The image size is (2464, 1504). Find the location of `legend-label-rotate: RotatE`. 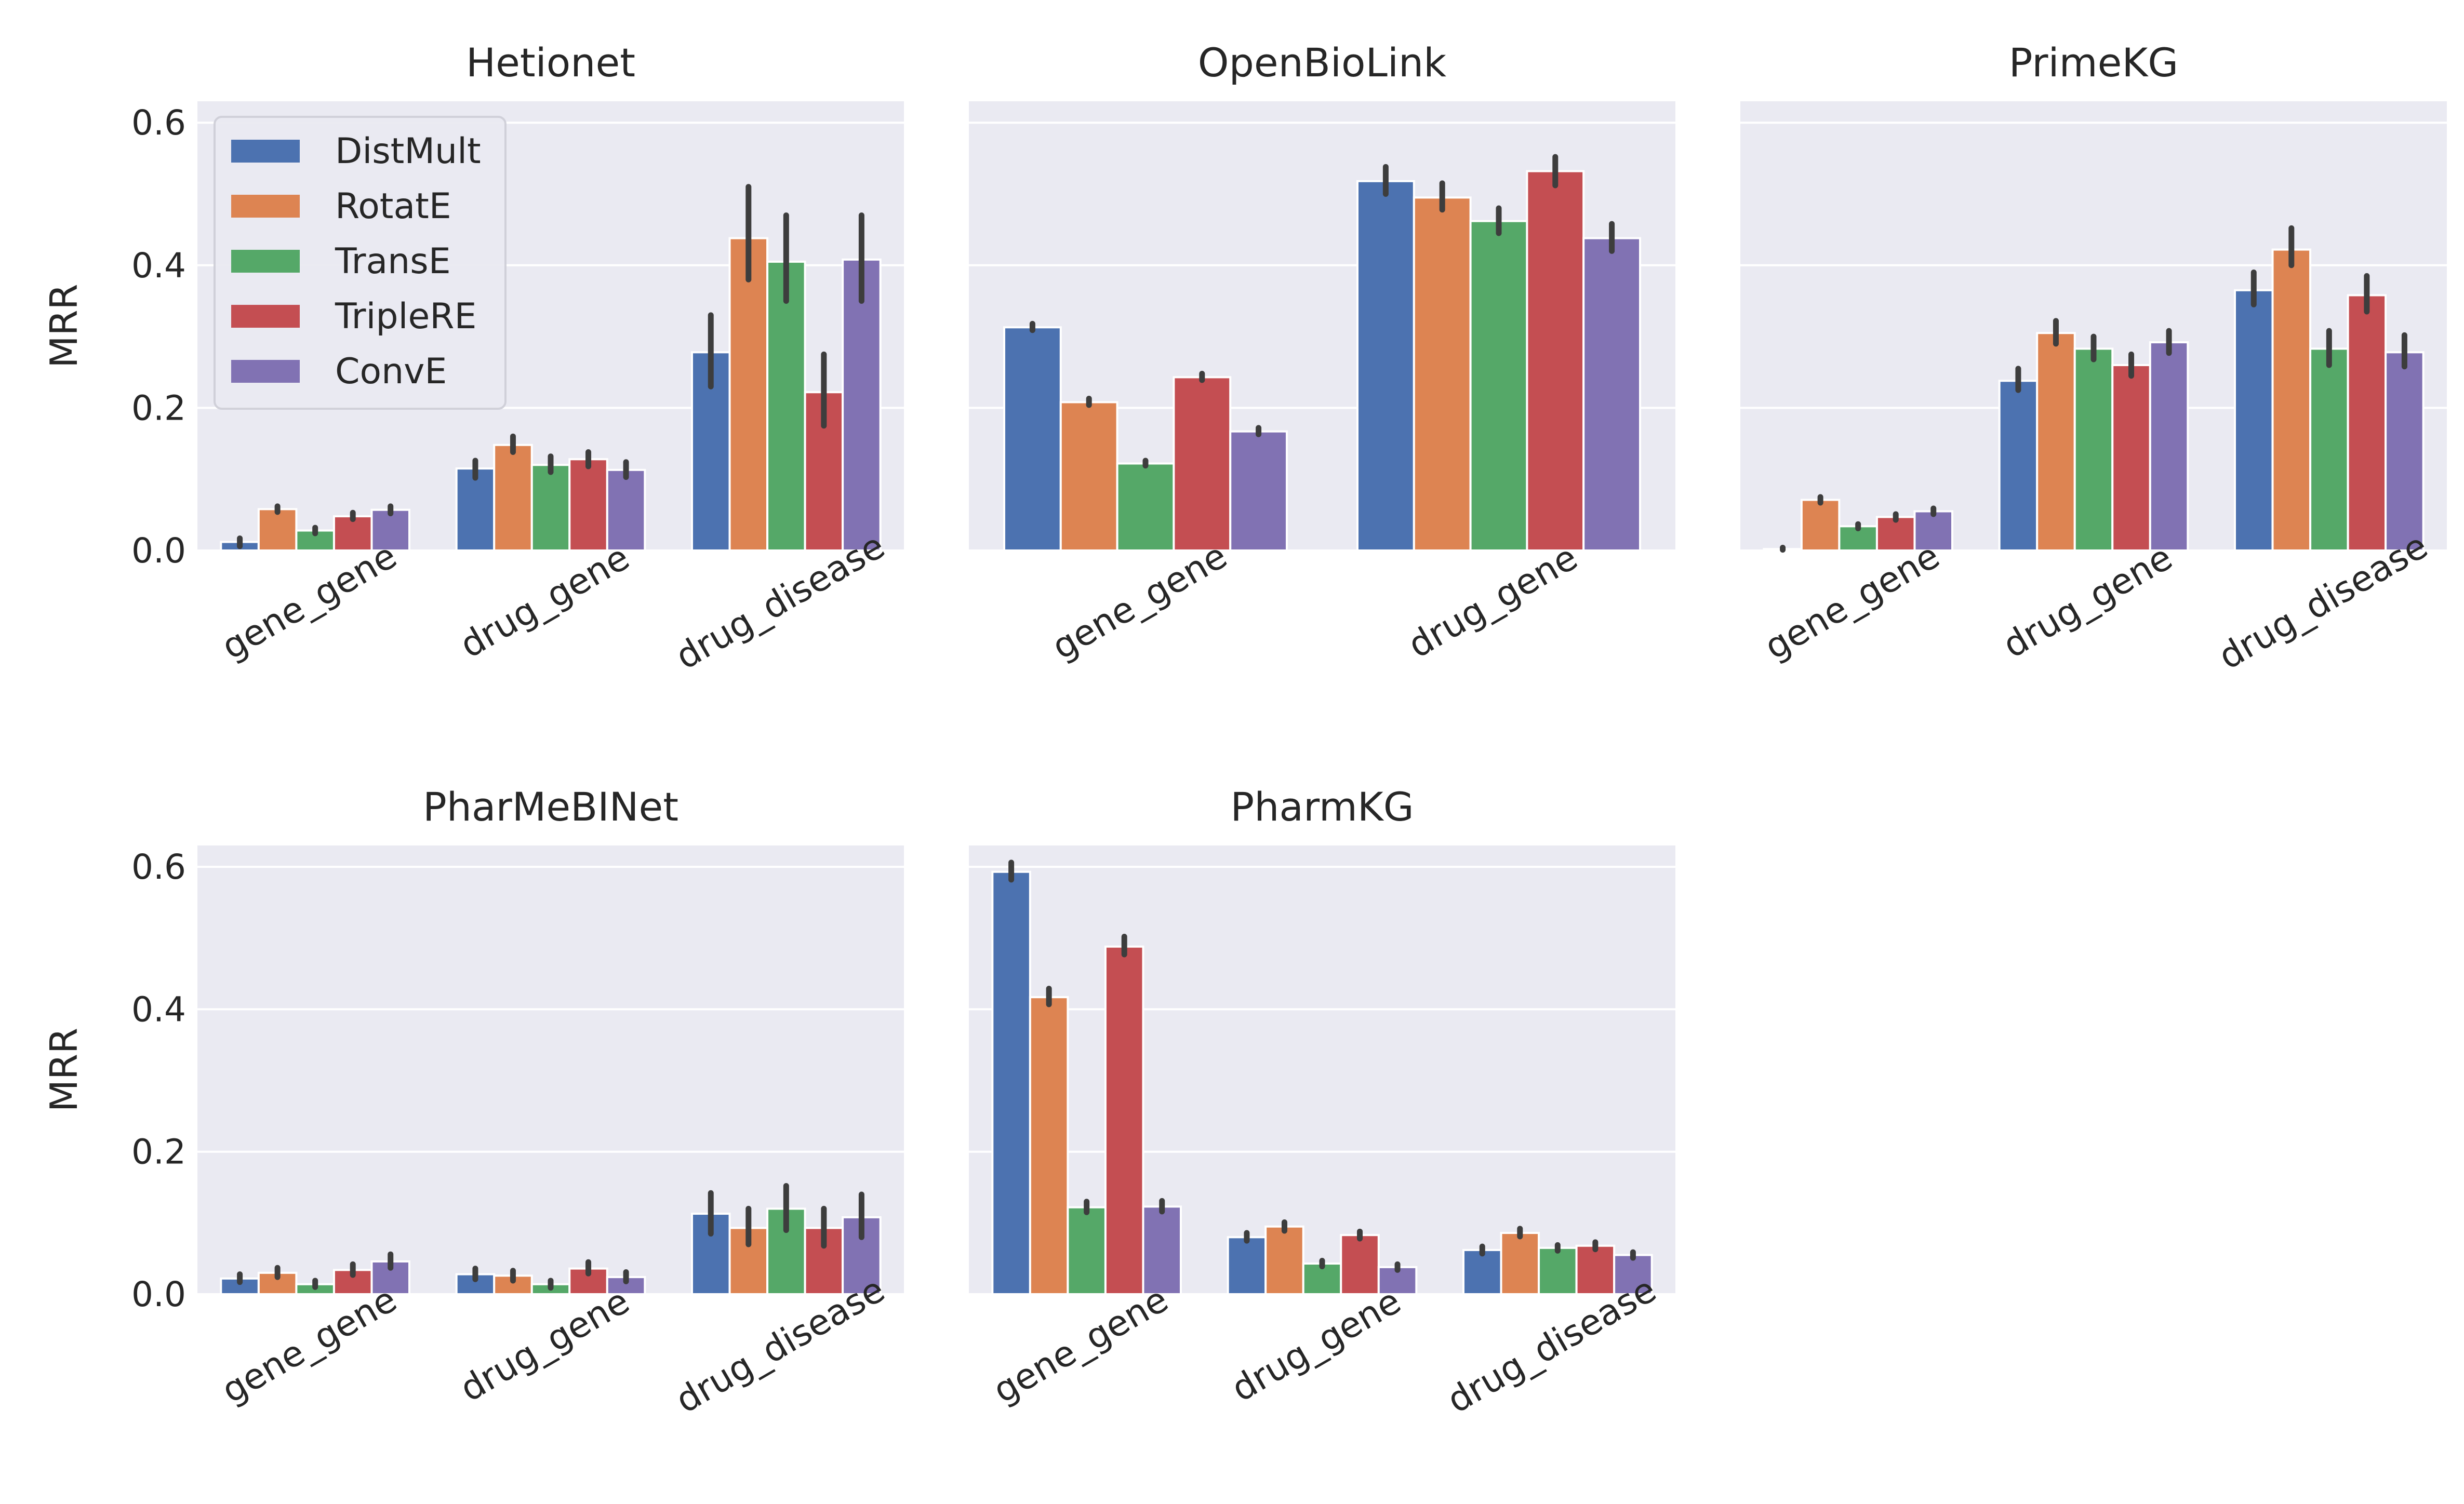

legend-label-rotate: RotatE is located at coordinates (393, 206).